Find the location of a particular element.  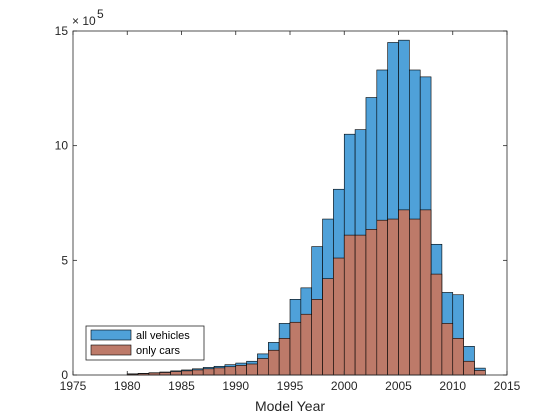

x-tick-label-1995: 1995 is located at coordinates (290, 386).